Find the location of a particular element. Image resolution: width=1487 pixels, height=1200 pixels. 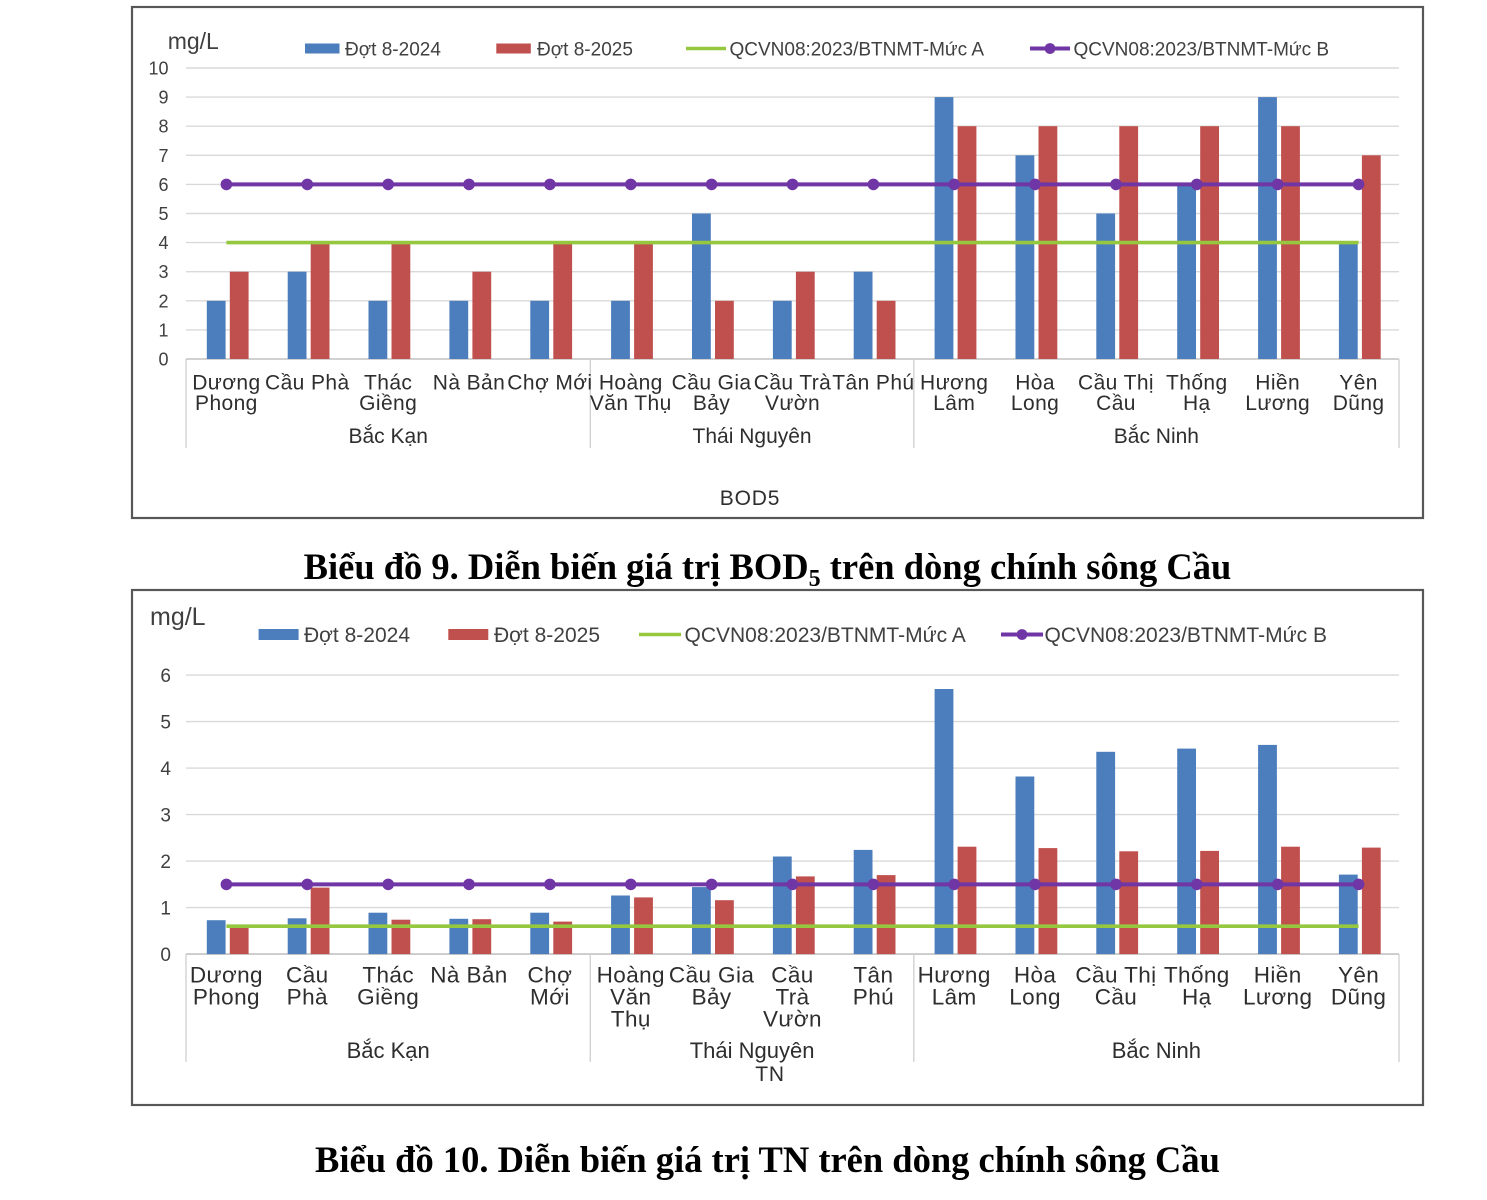

svg-text: Thụ is located at coordinates (631, 1019).